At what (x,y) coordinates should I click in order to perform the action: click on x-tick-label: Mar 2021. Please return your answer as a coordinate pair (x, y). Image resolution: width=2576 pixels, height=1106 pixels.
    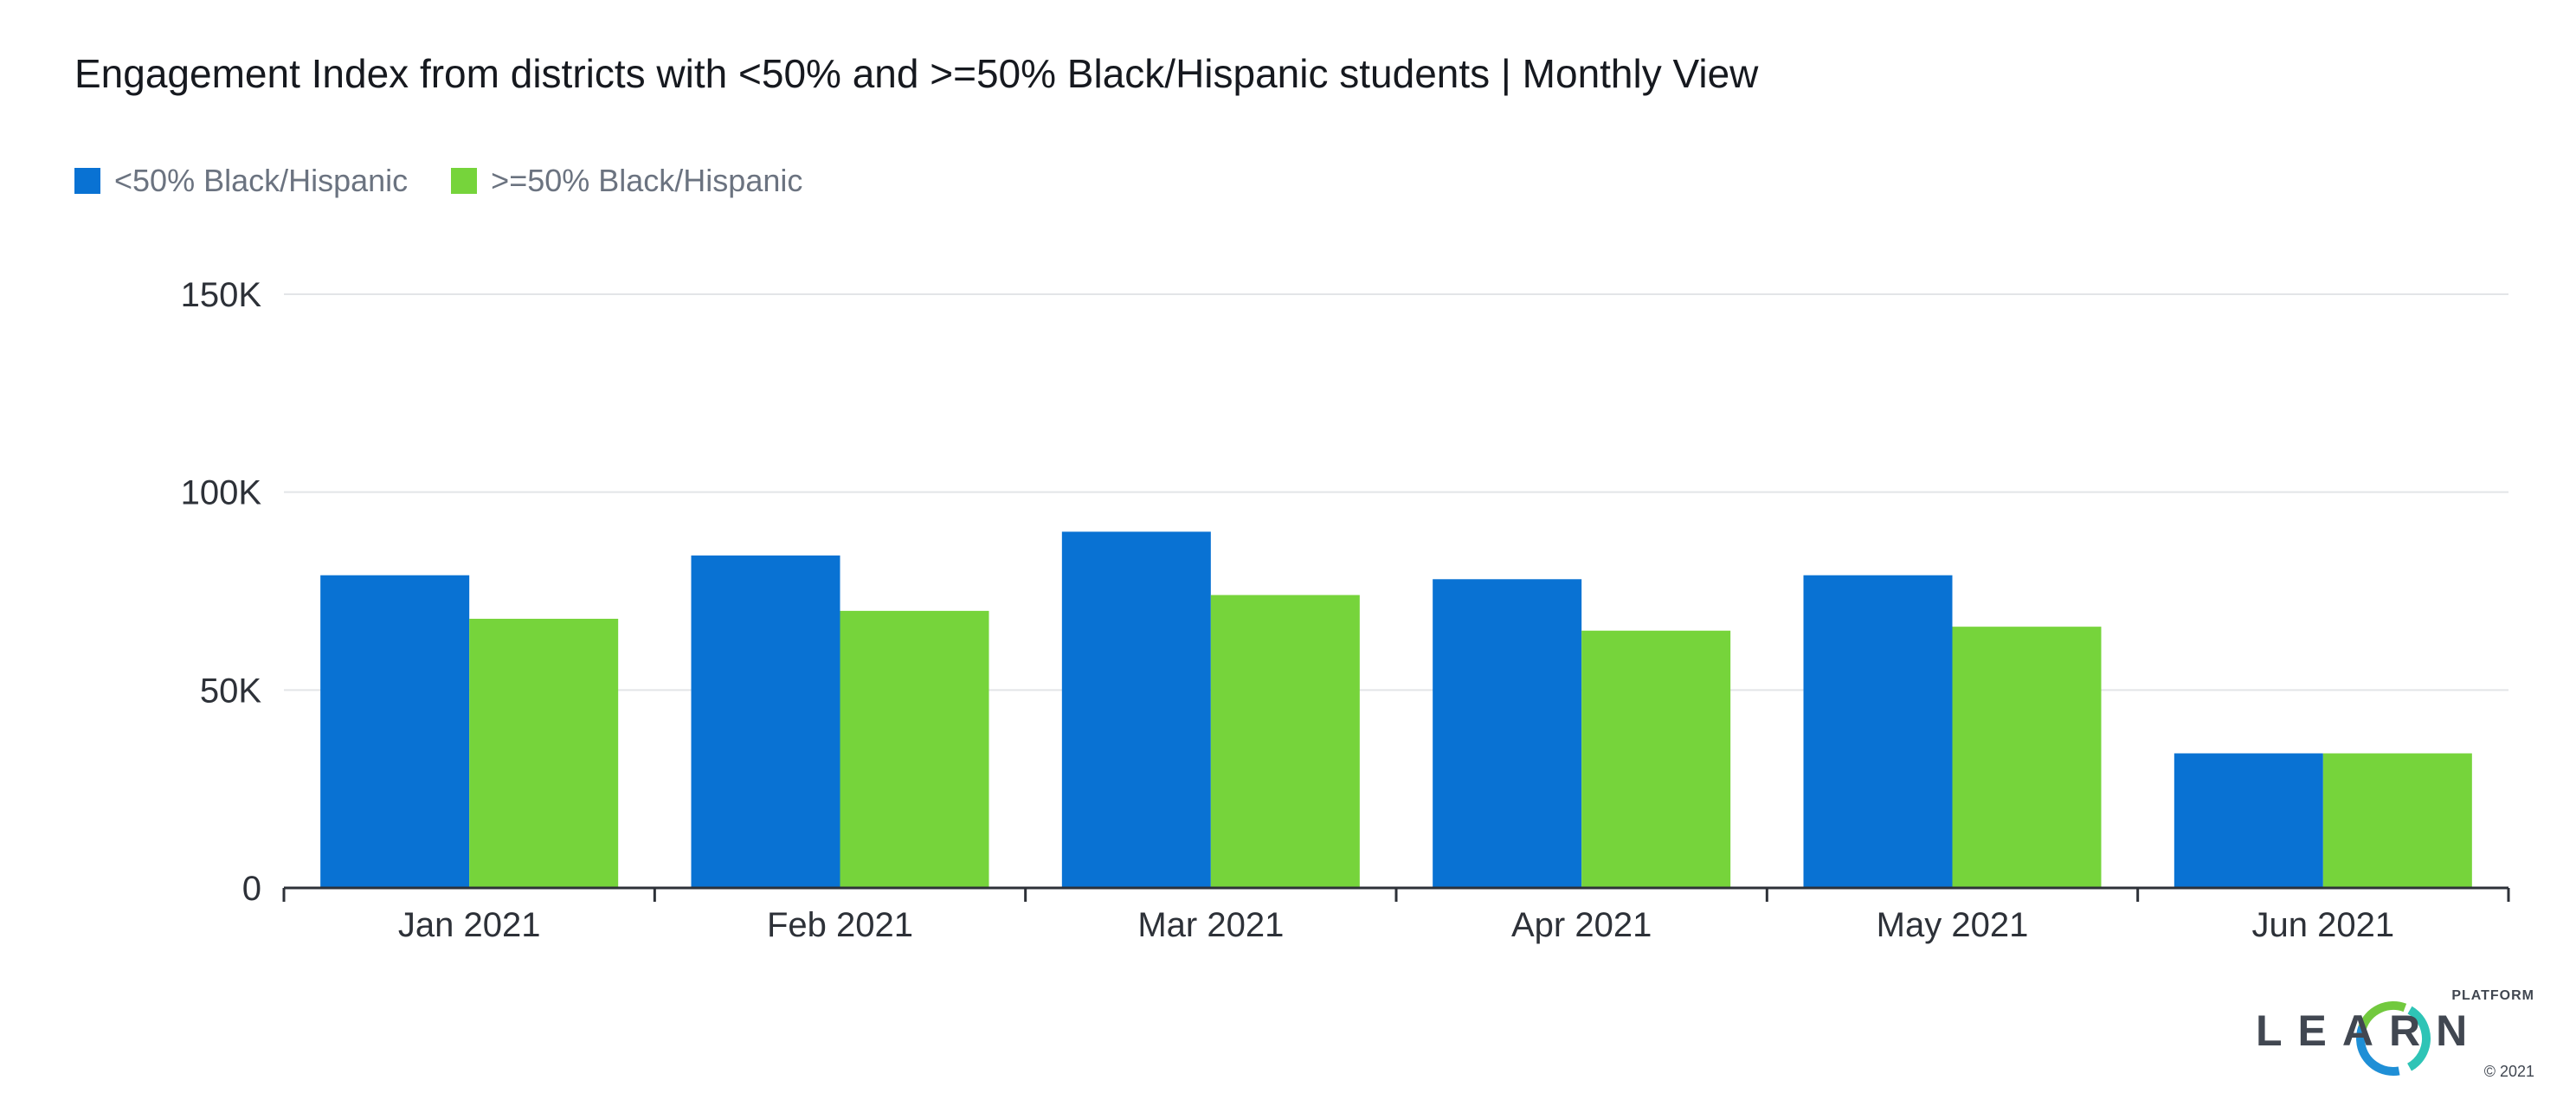
    Looking at the image, I should click on (1210, 925).